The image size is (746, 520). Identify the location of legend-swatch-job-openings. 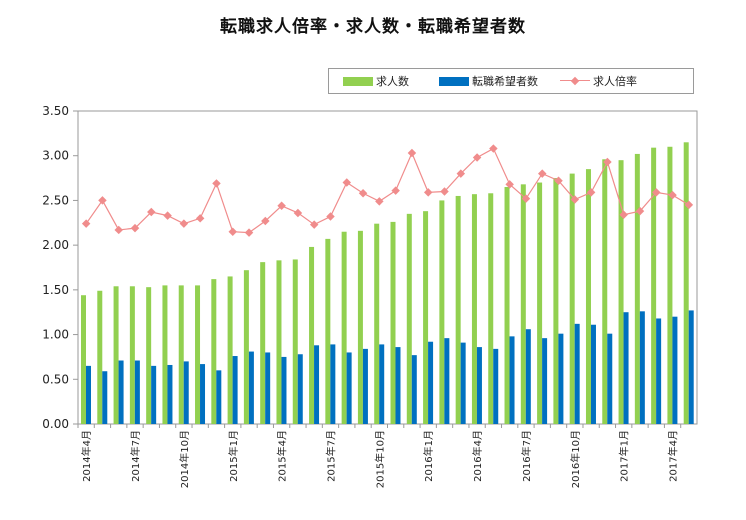
(358, 81).